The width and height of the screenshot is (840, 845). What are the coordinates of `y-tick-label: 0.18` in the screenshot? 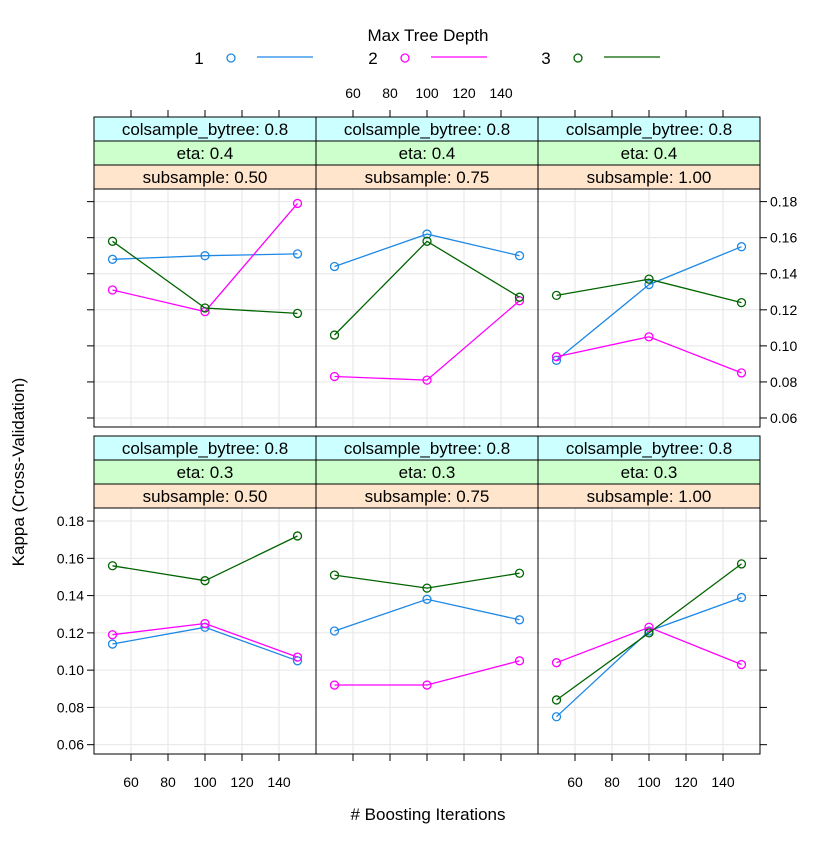 It's located at (70, 521).